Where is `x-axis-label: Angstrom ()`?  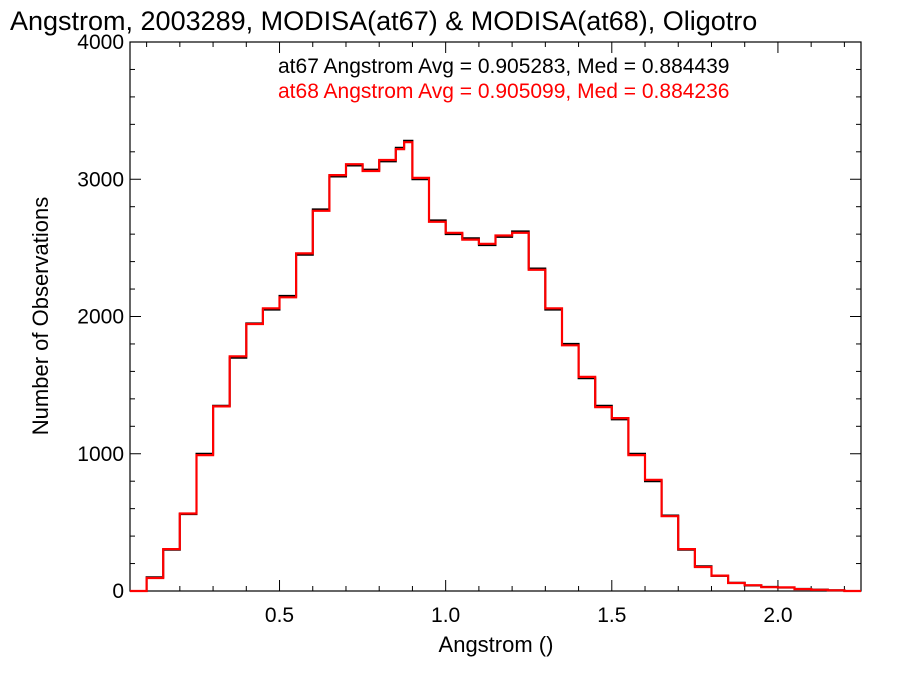
x-axis-label: Angstrom () is located at coordinates (496, 644).